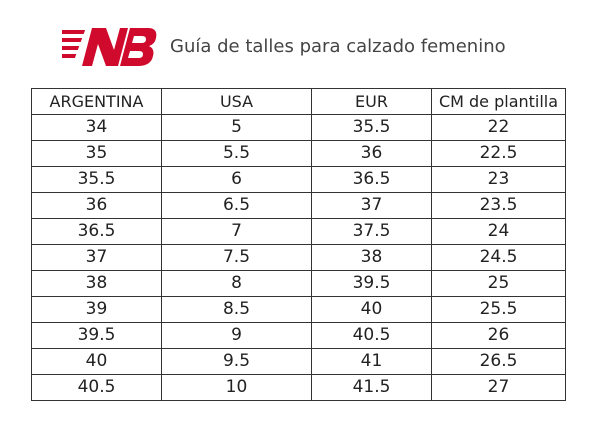  Describe the element at coordinates (371, 231) in the screenshot. I see `table-cell: 37.5` at that location.